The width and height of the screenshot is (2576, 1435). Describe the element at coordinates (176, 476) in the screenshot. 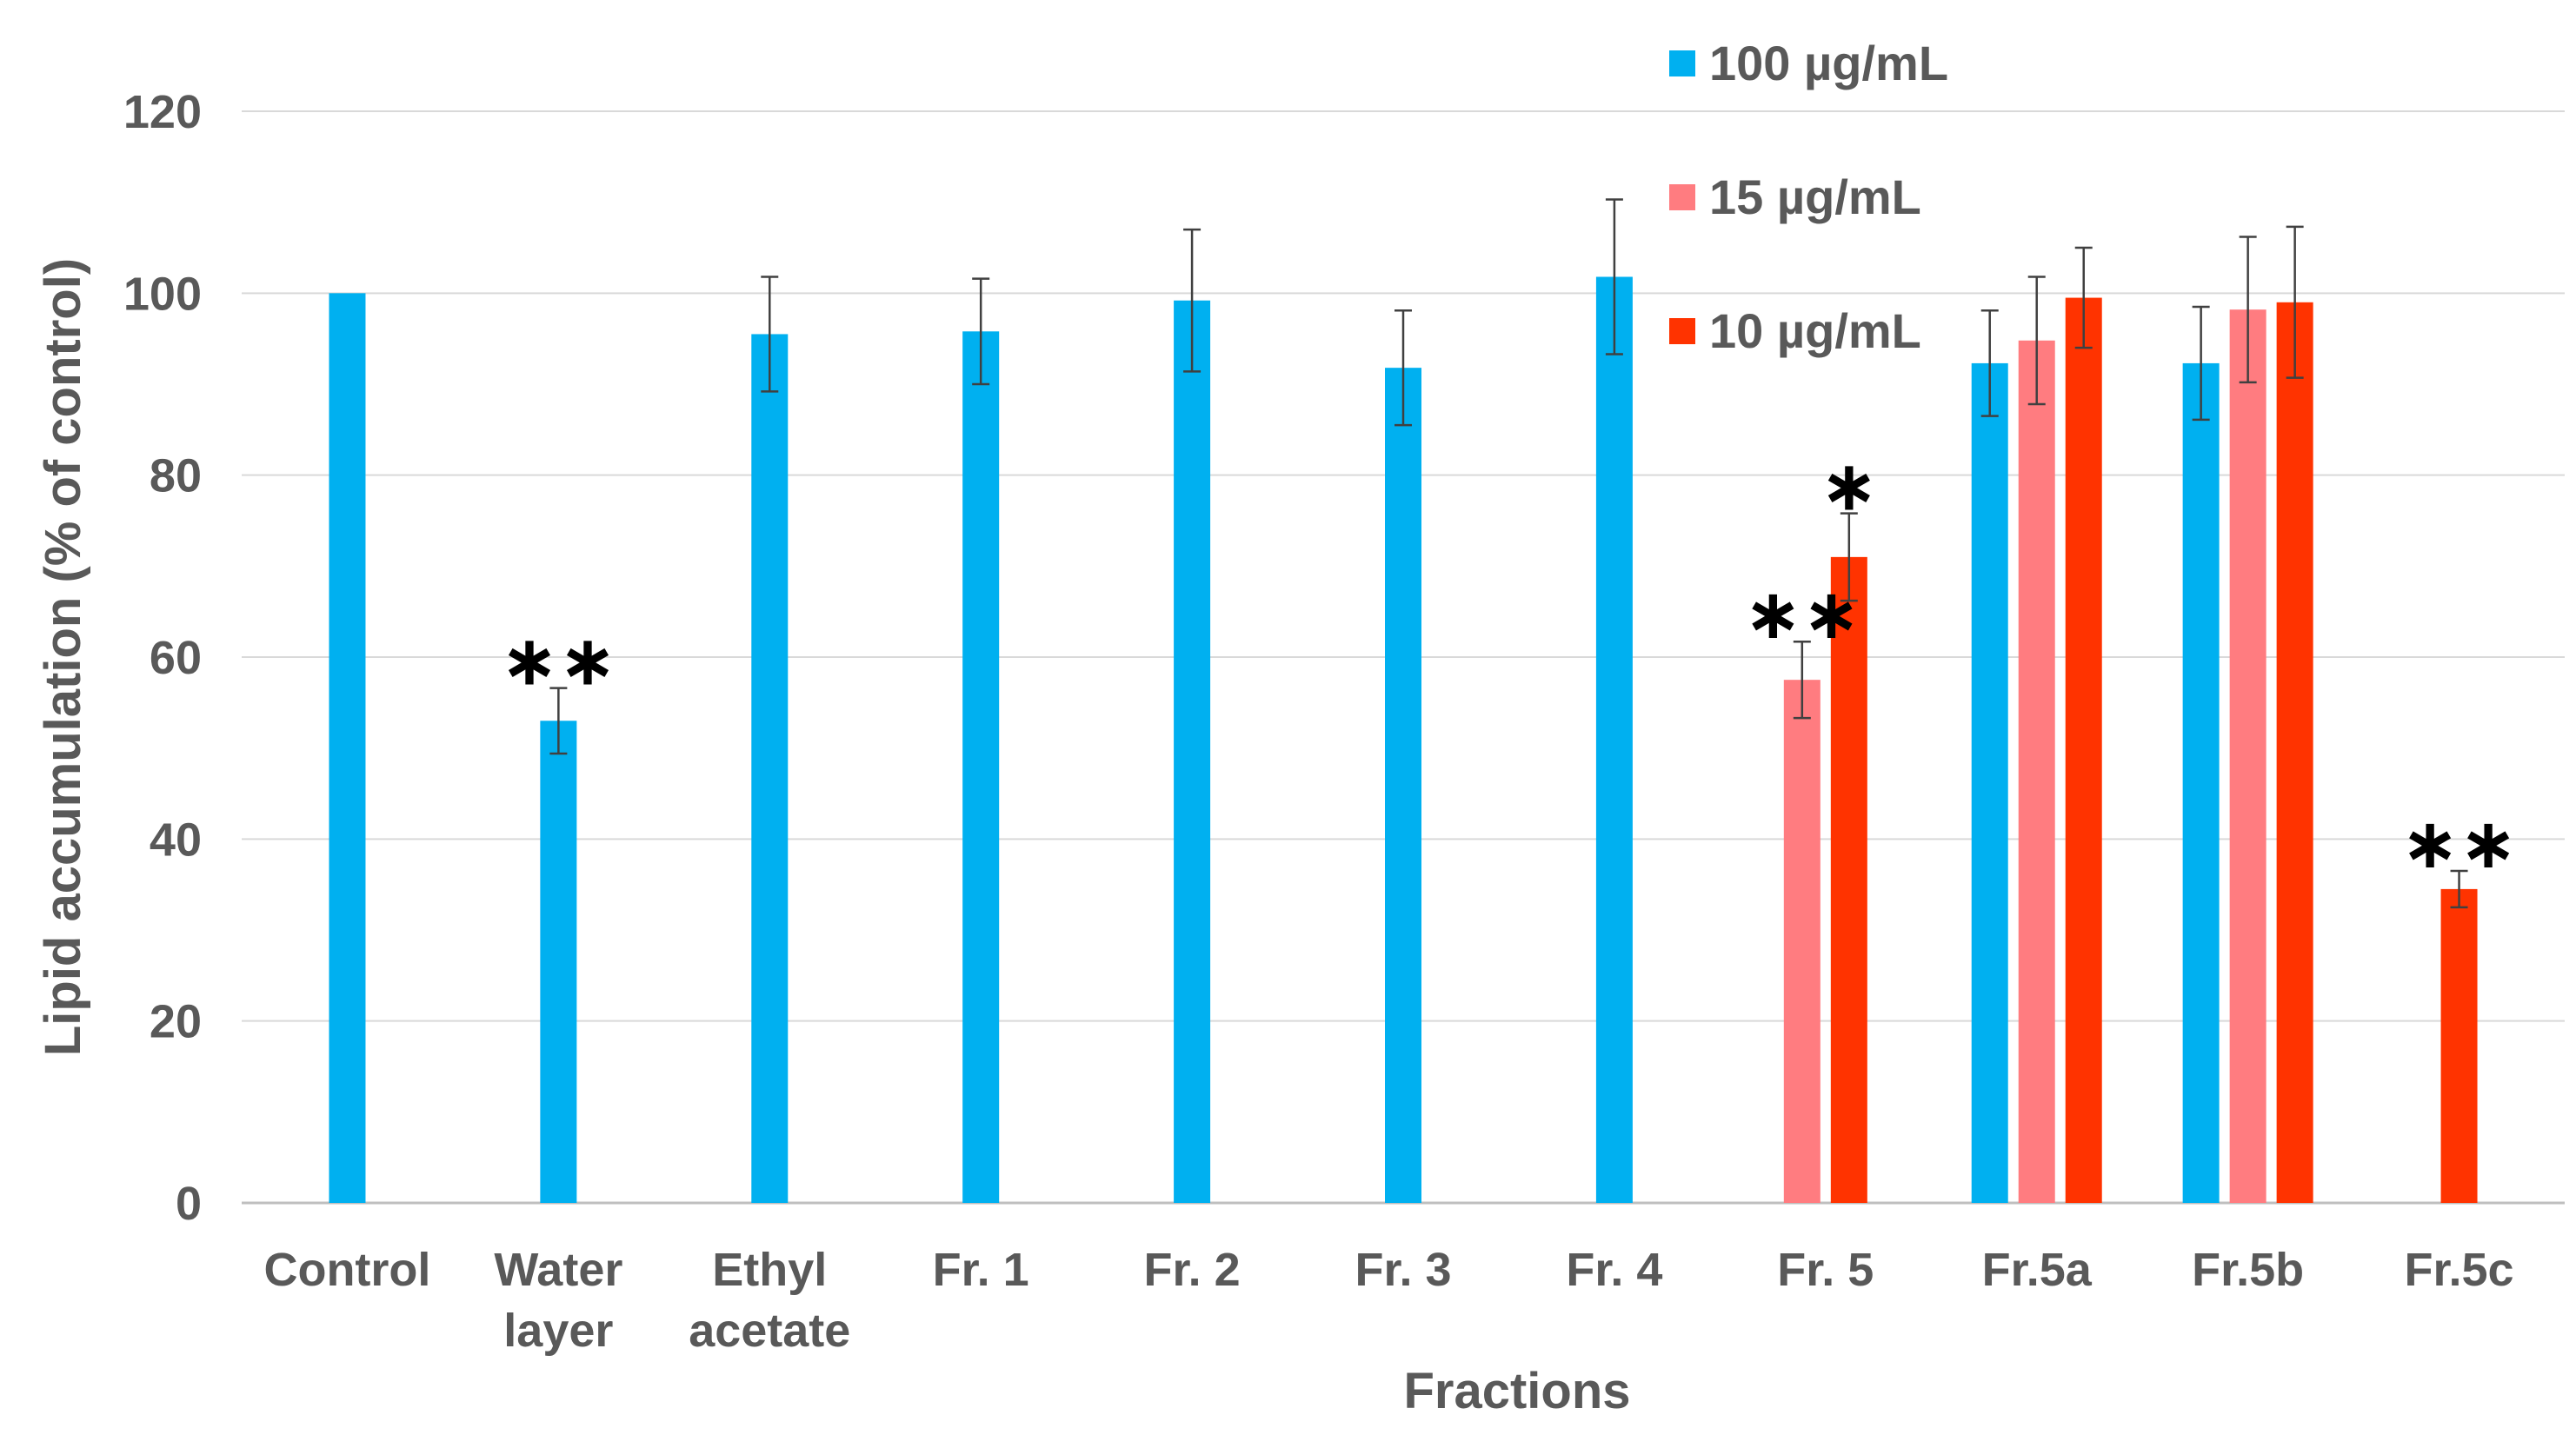

I see `y-tick-label: 80` at that location.